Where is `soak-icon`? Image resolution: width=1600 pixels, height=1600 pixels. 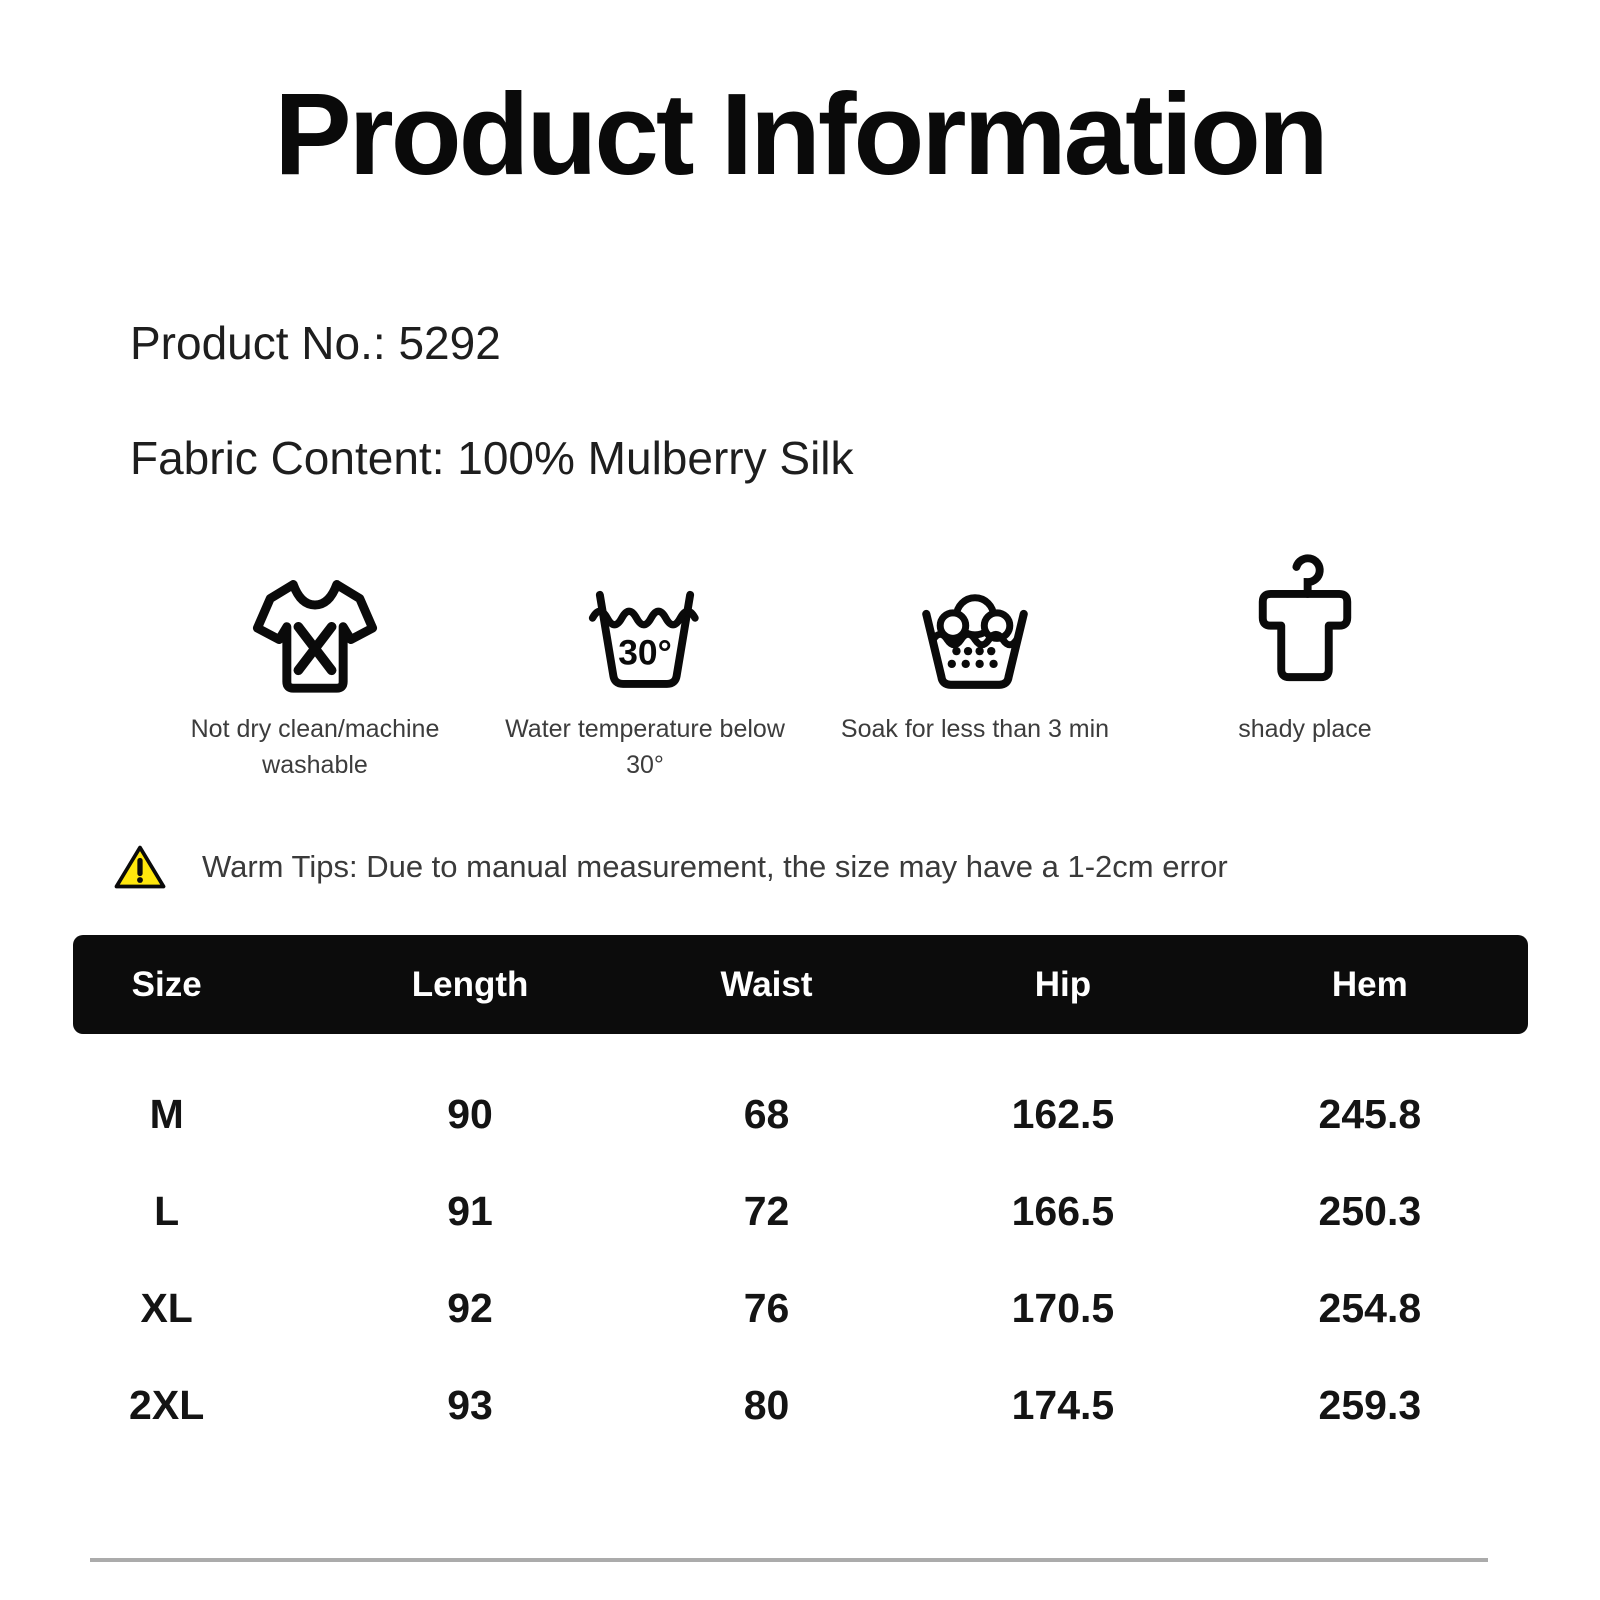 soak-icon is located at coordinates (975, 641).